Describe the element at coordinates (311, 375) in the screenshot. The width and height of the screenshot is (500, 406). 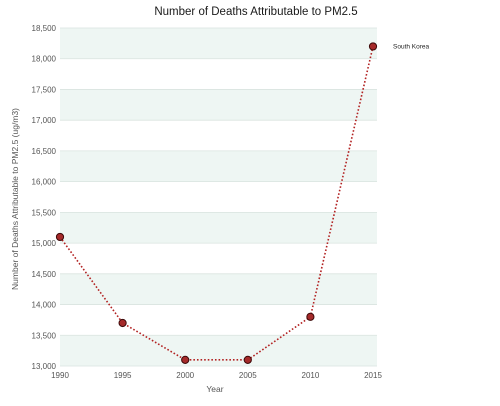
I see `x-tick-label: 2010` at that location.